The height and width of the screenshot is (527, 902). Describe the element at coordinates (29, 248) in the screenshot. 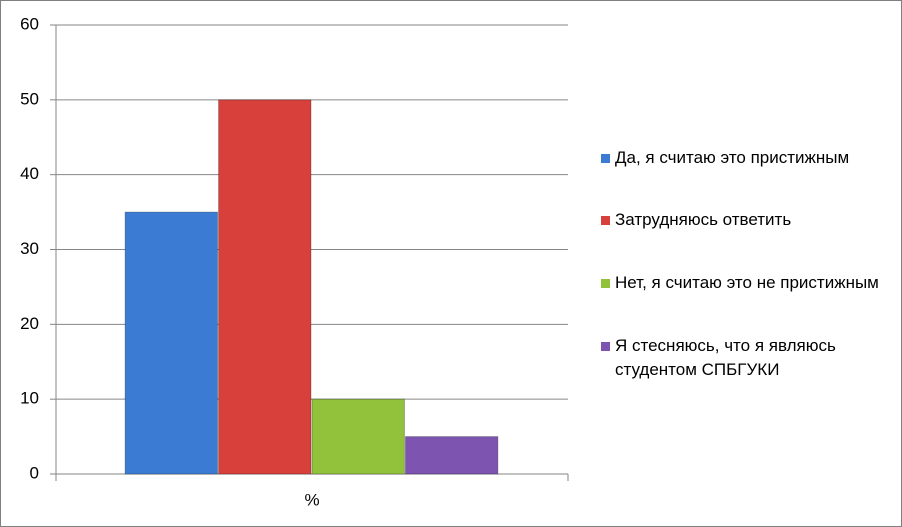

I see `y-tick-label: 30` at that location.